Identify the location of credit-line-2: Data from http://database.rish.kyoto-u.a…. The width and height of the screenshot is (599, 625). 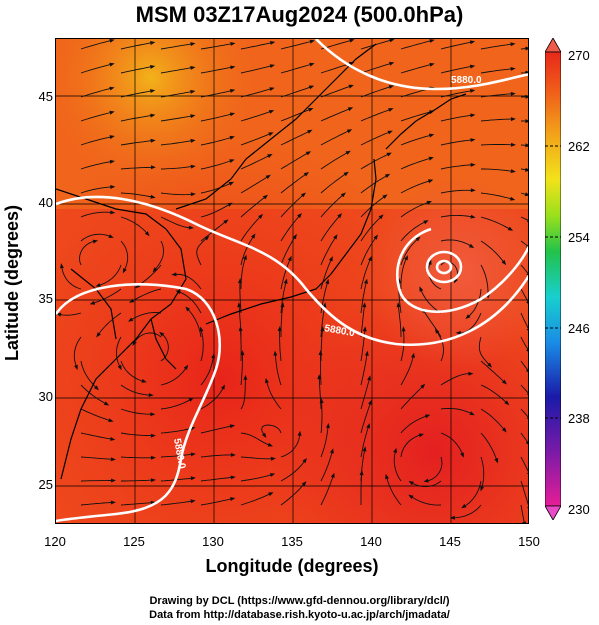
(299, 615).